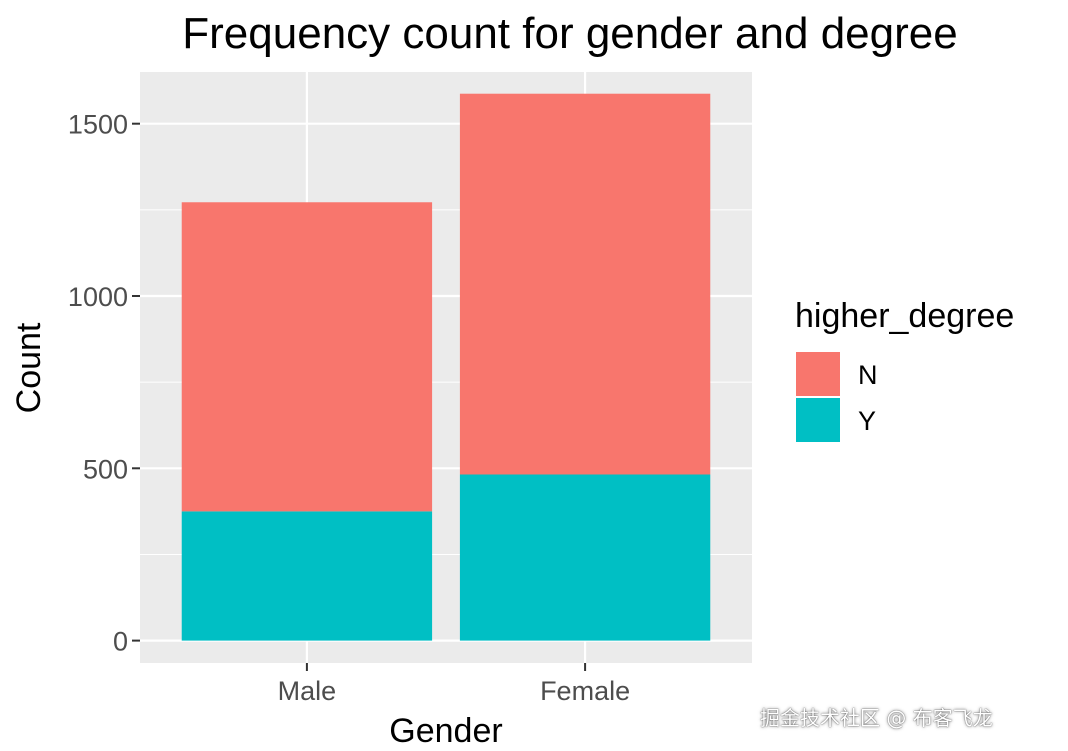 Image resolution: width=1068 pixels, height=751 pixels. I want to click on x-tick-label: Female, so click(585, 691).